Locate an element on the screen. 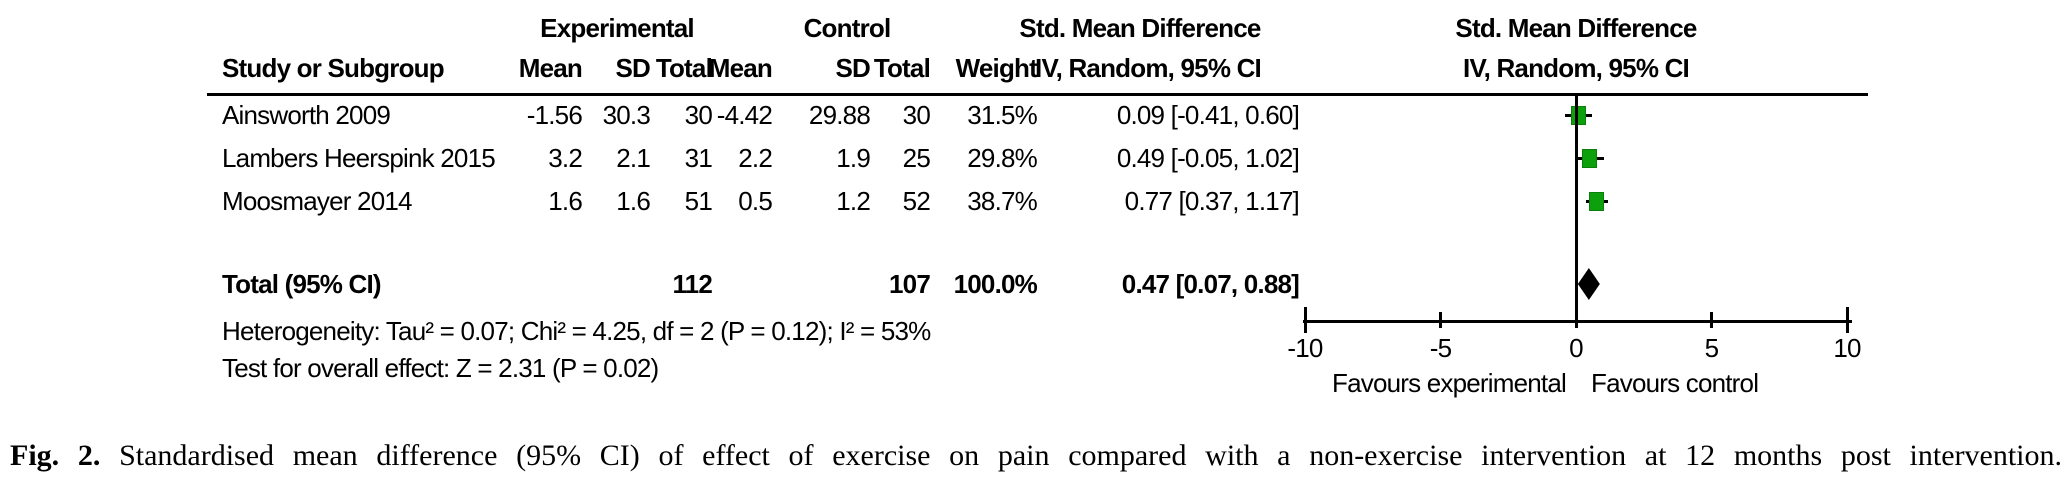 The image size is (2072, 488). col-header-mean-ctrl: Mean is located at coordinates (740, 68).